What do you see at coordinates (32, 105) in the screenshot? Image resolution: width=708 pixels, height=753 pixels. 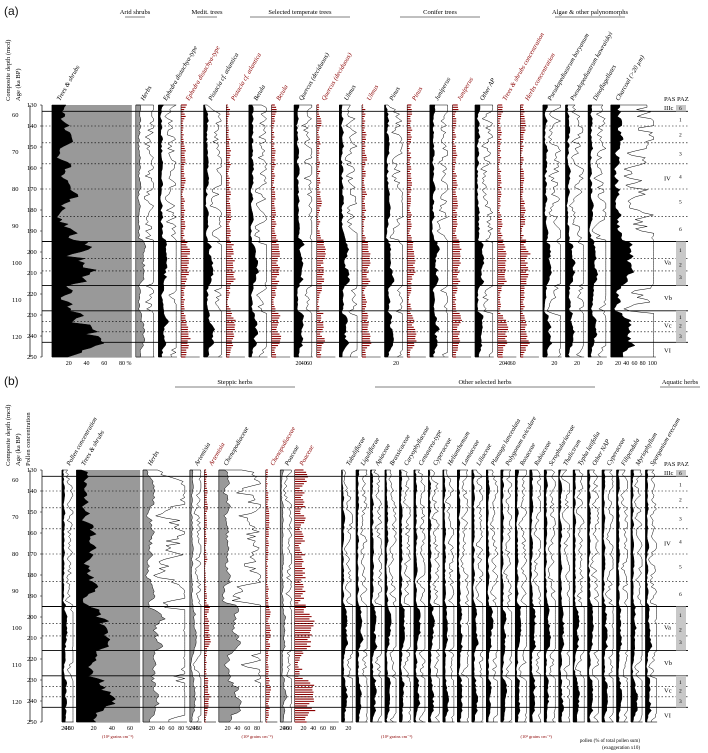 I see `age-tick-label: 130` at bounding box center [32, 105].